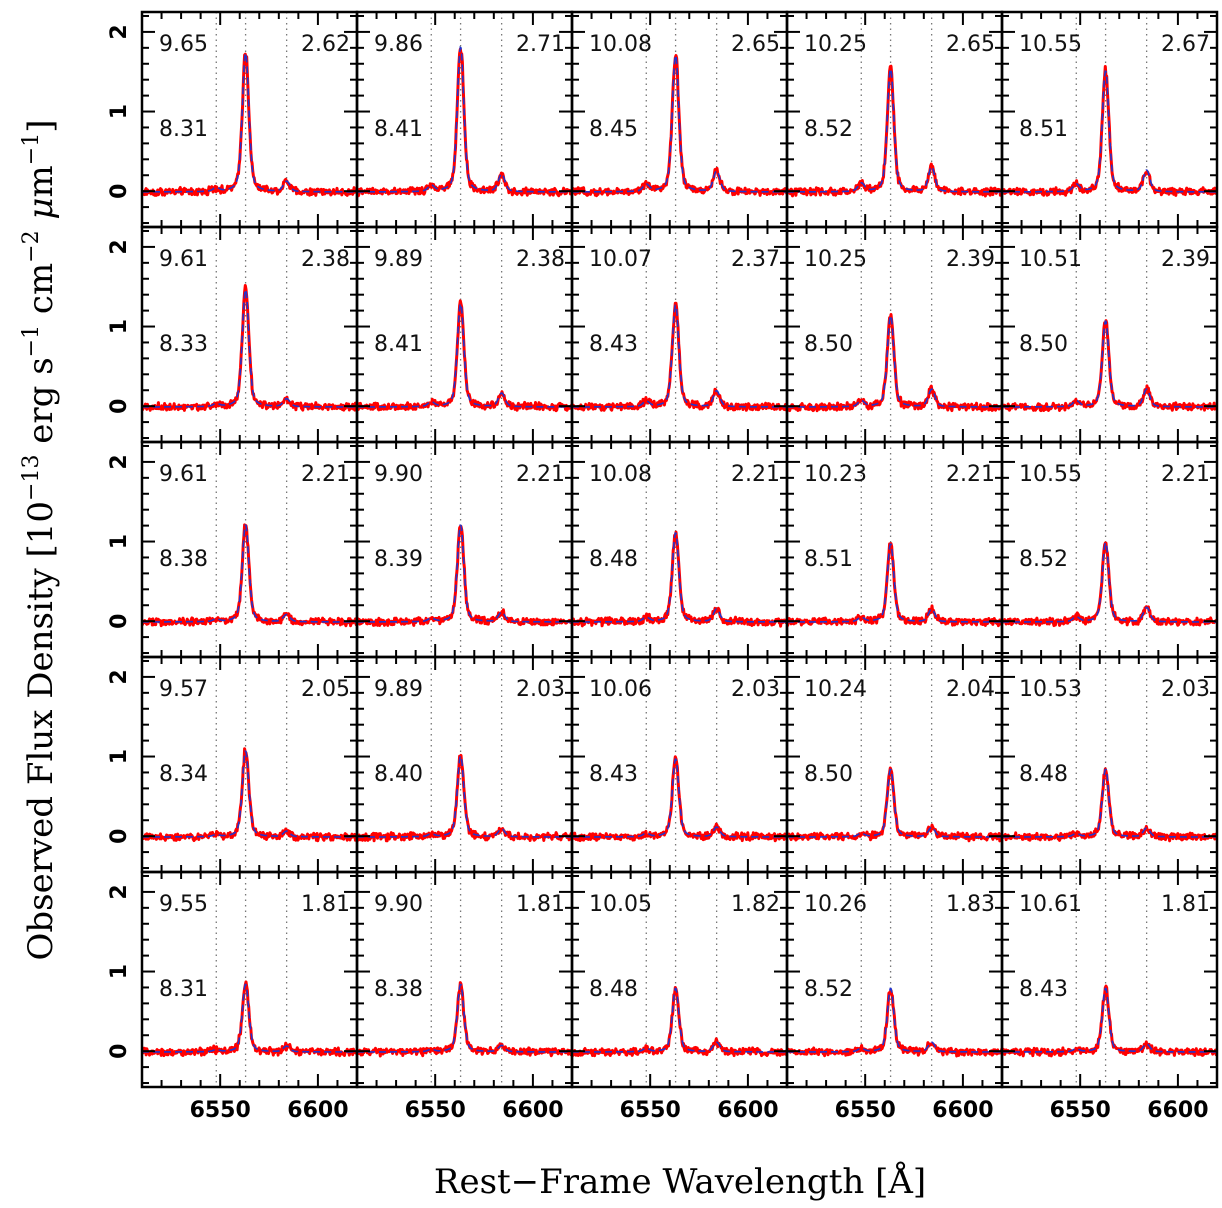  Describe the element at coordinates (540, 44) in the screenshot. I see `panel-label-top-right: 2.71` at that location.